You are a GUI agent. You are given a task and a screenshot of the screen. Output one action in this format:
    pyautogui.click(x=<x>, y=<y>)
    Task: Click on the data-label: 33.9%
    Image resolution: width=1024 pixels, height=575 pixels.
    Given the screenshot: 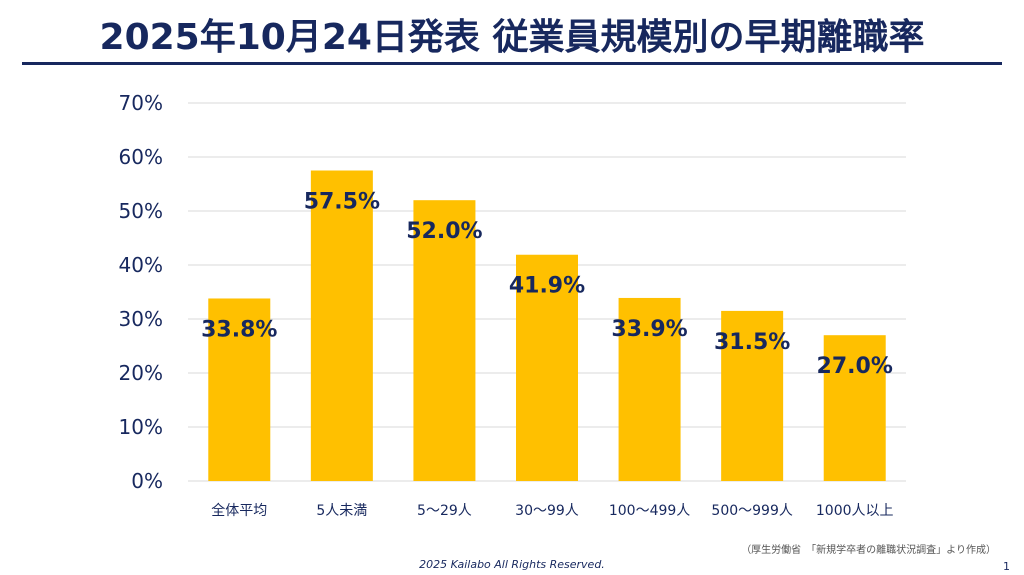 What is the action you would take?
    pyautogui.click(x=649, y=329)
    